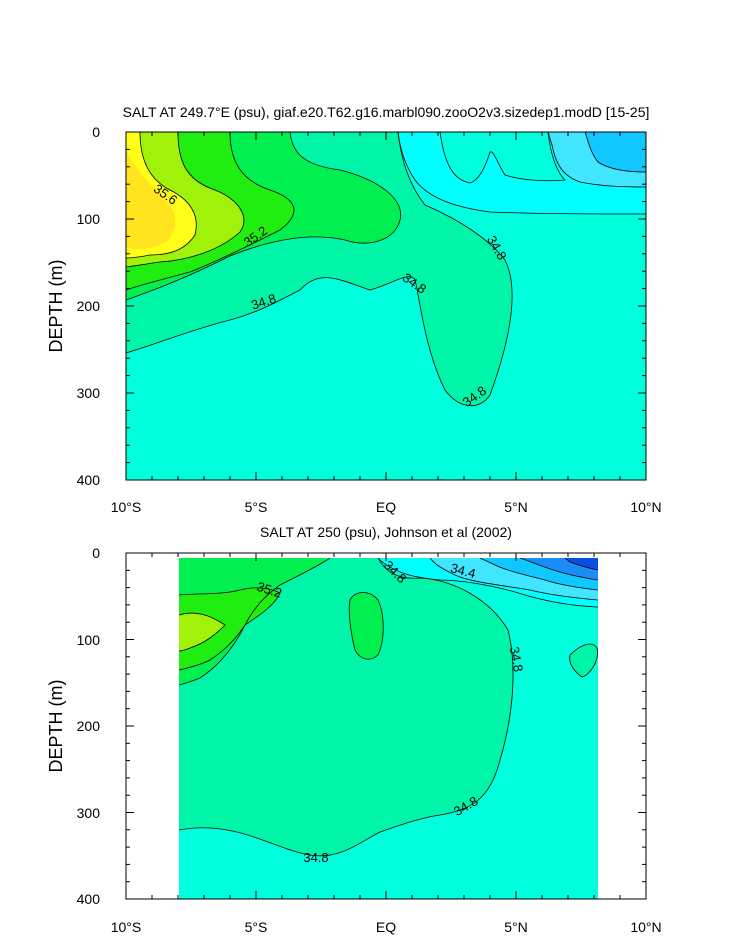  What do you see at coordinates (263, 302) in the screenshot?
I see `contour-label-34-8-a: 34.8` at bounding box center [263, 302].